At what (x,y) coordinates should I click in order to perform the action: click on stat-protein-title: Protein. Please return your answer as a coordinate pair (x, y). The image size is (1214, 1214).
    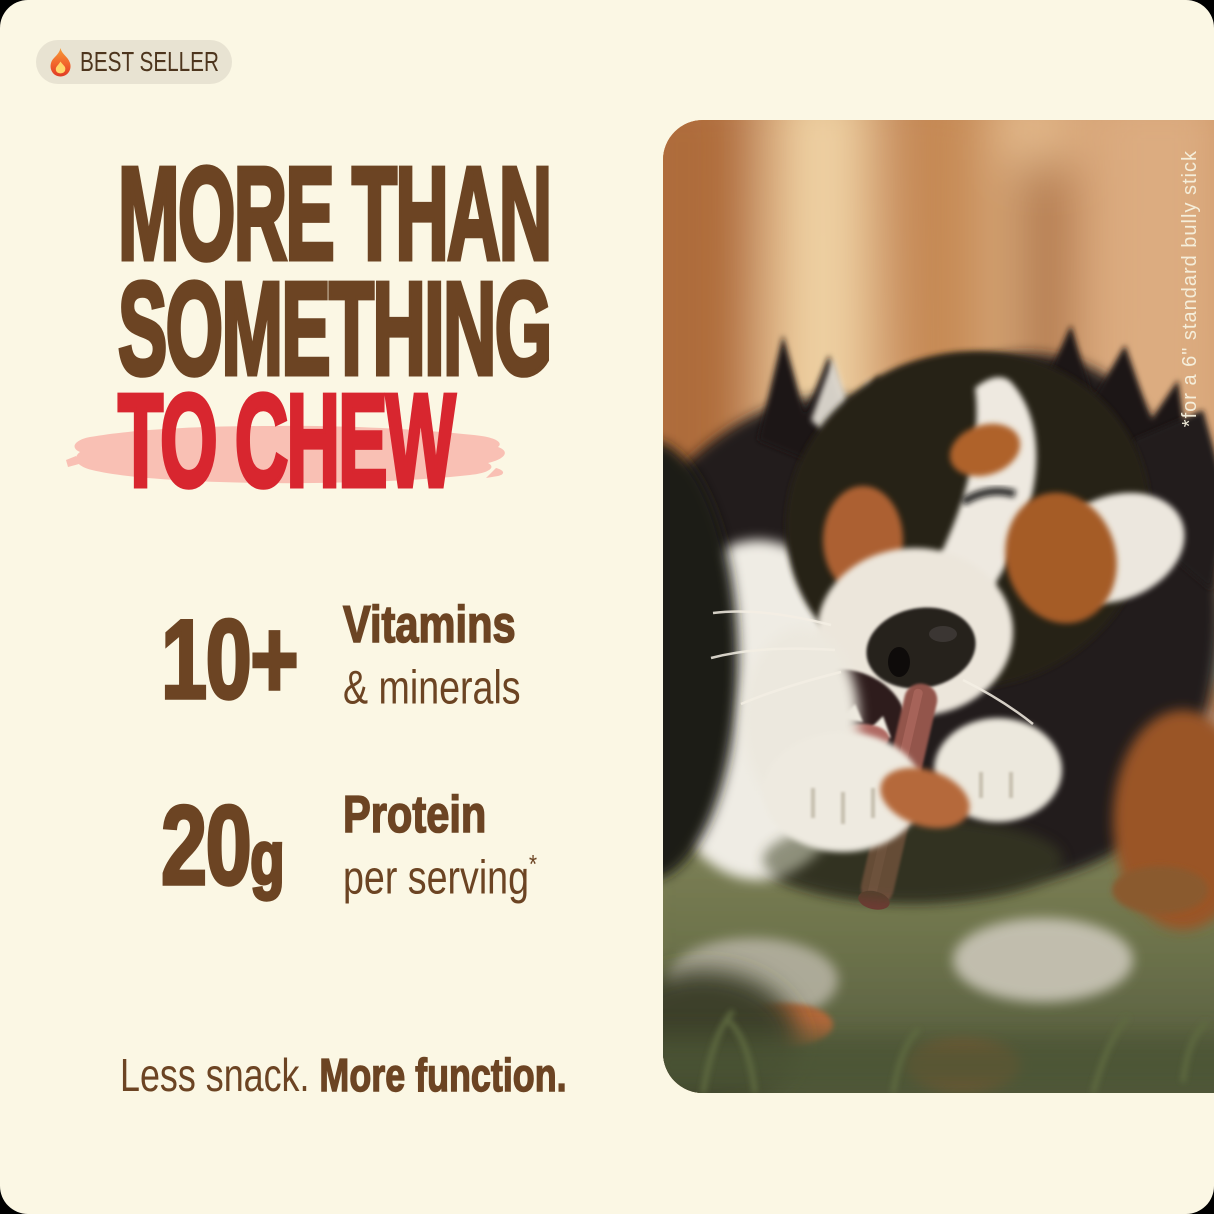
    Looking at the image, I should click on (414, 815).